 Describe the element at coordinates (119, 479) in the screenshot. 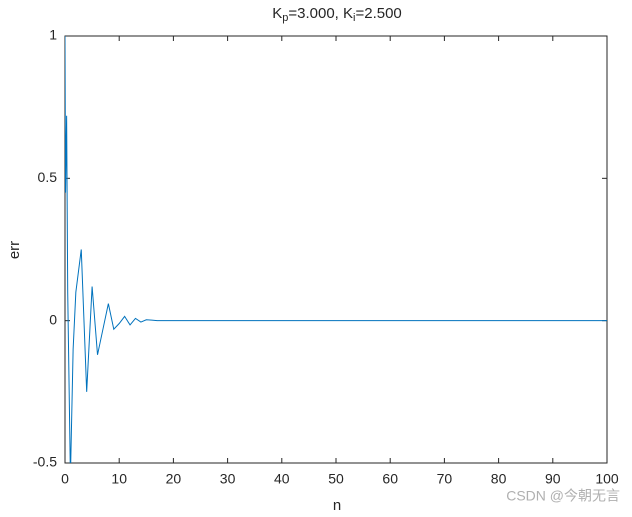

I see `x-tick-label: 10` at that location.